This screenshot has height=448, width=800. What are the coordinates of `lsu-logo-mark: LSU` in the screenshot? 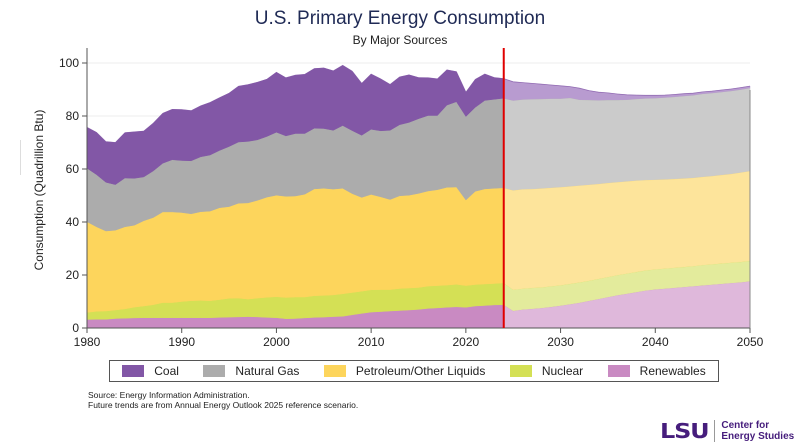 It's located at (685, 431).